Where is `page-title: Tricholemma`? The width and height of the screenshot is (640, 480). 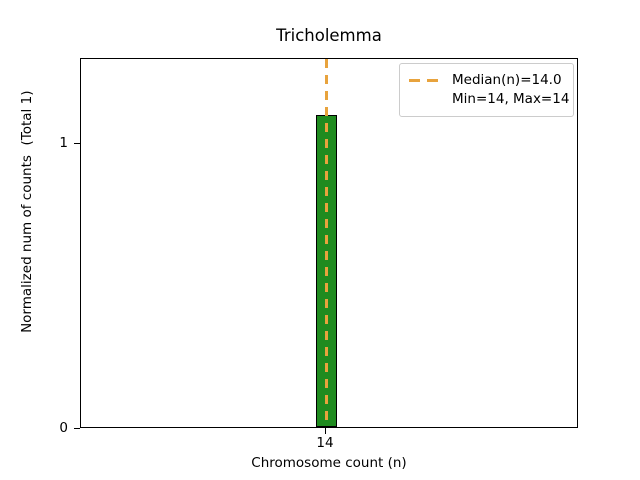 page-title: Tricholemma is located at coordinates (329, 35).